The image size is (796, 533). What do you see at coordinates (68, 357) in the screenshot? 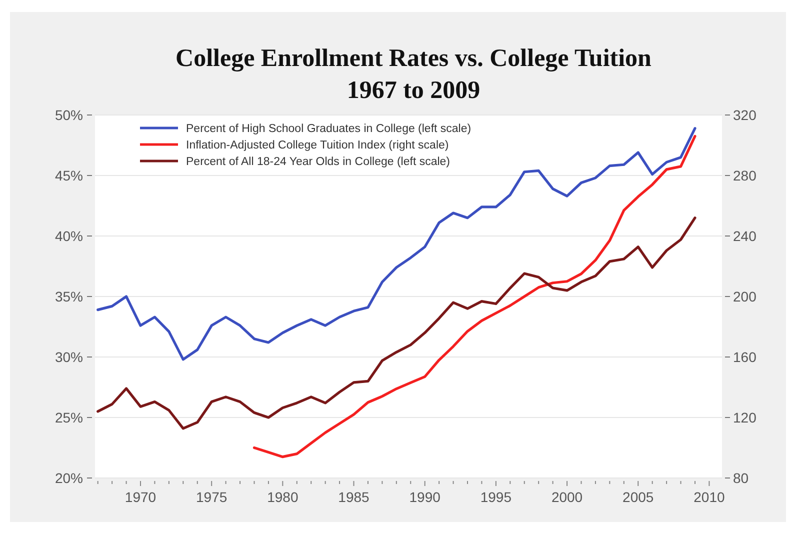
I see `y-tick-label: 30%` at bounding box center [68, 357].